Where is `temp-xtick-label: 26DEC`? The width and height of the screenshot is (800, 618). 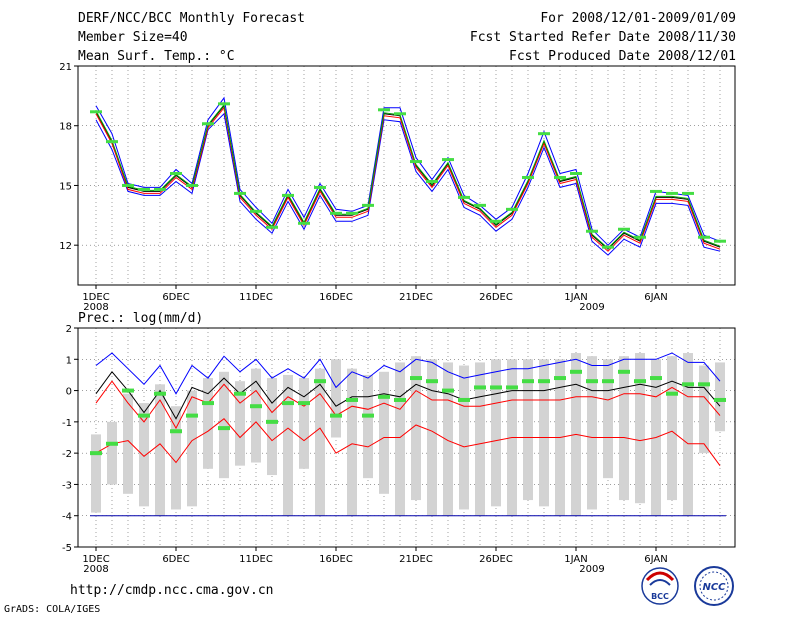 temp-xtick-label: 26DEC is located at coordinates (496, 297).